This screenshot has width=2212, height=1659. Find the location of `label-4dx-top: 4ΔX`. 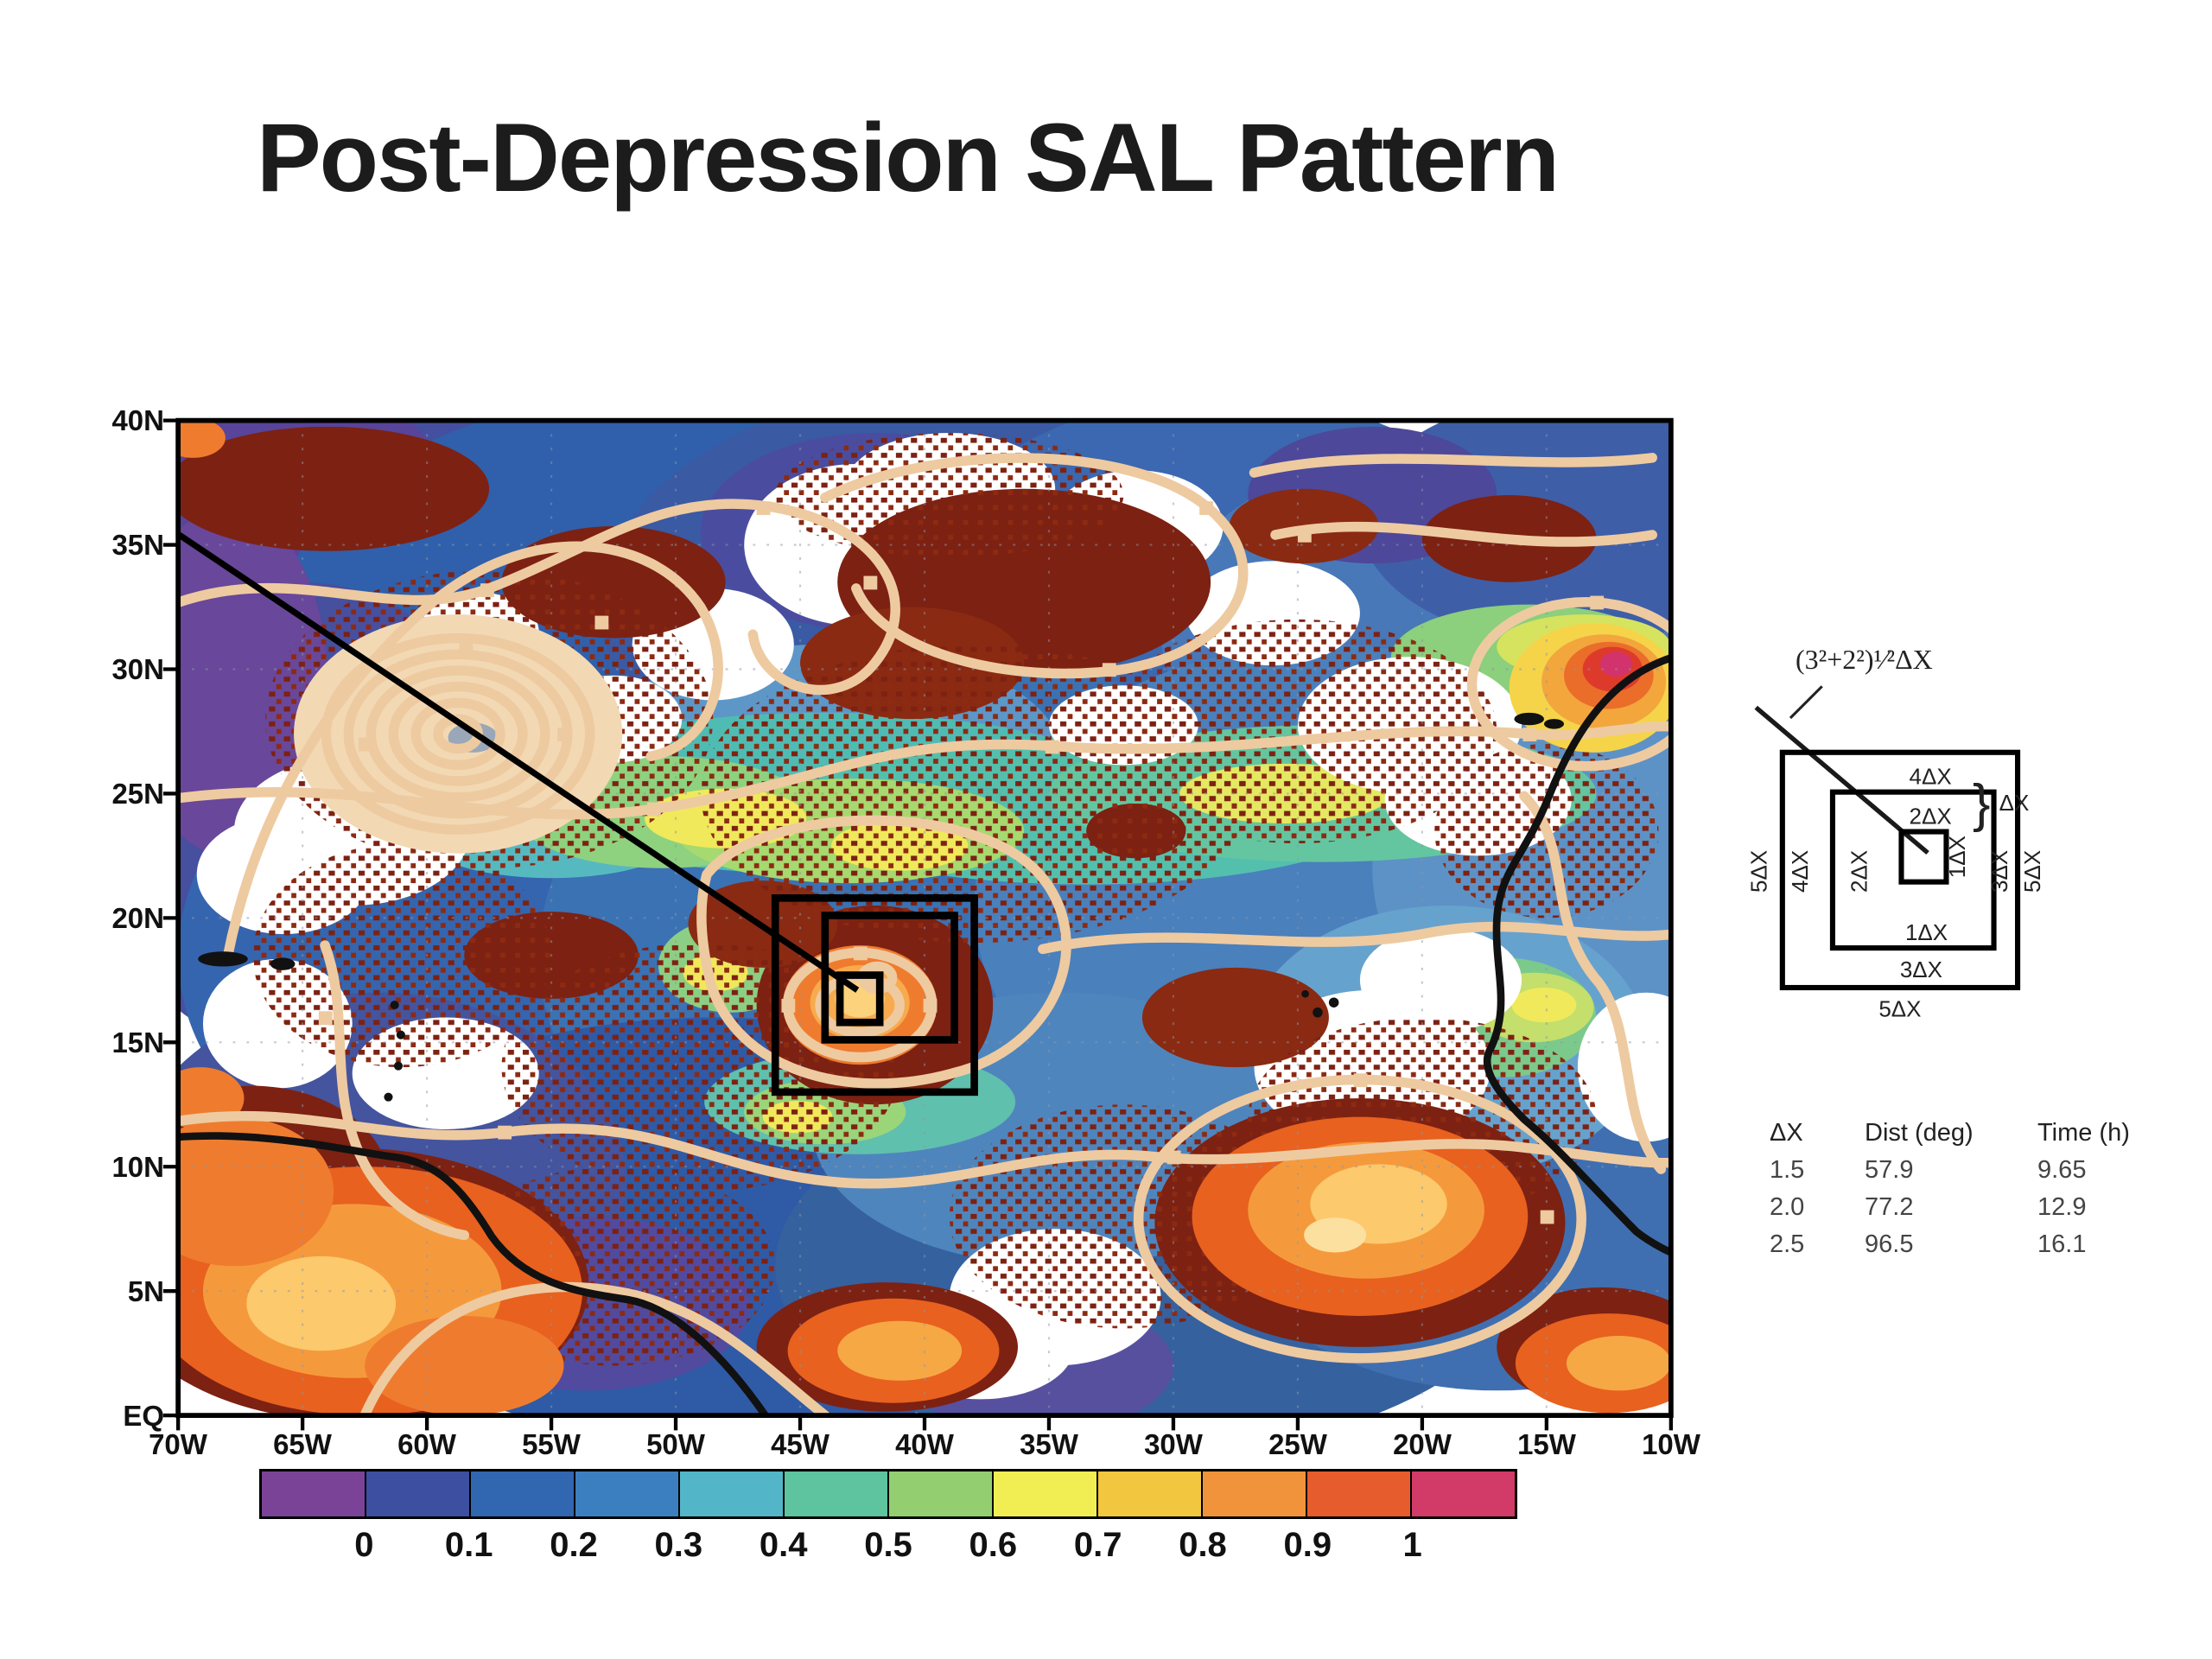

label-4dx-top: 4ΔX is located at coordinates (1931, 776).